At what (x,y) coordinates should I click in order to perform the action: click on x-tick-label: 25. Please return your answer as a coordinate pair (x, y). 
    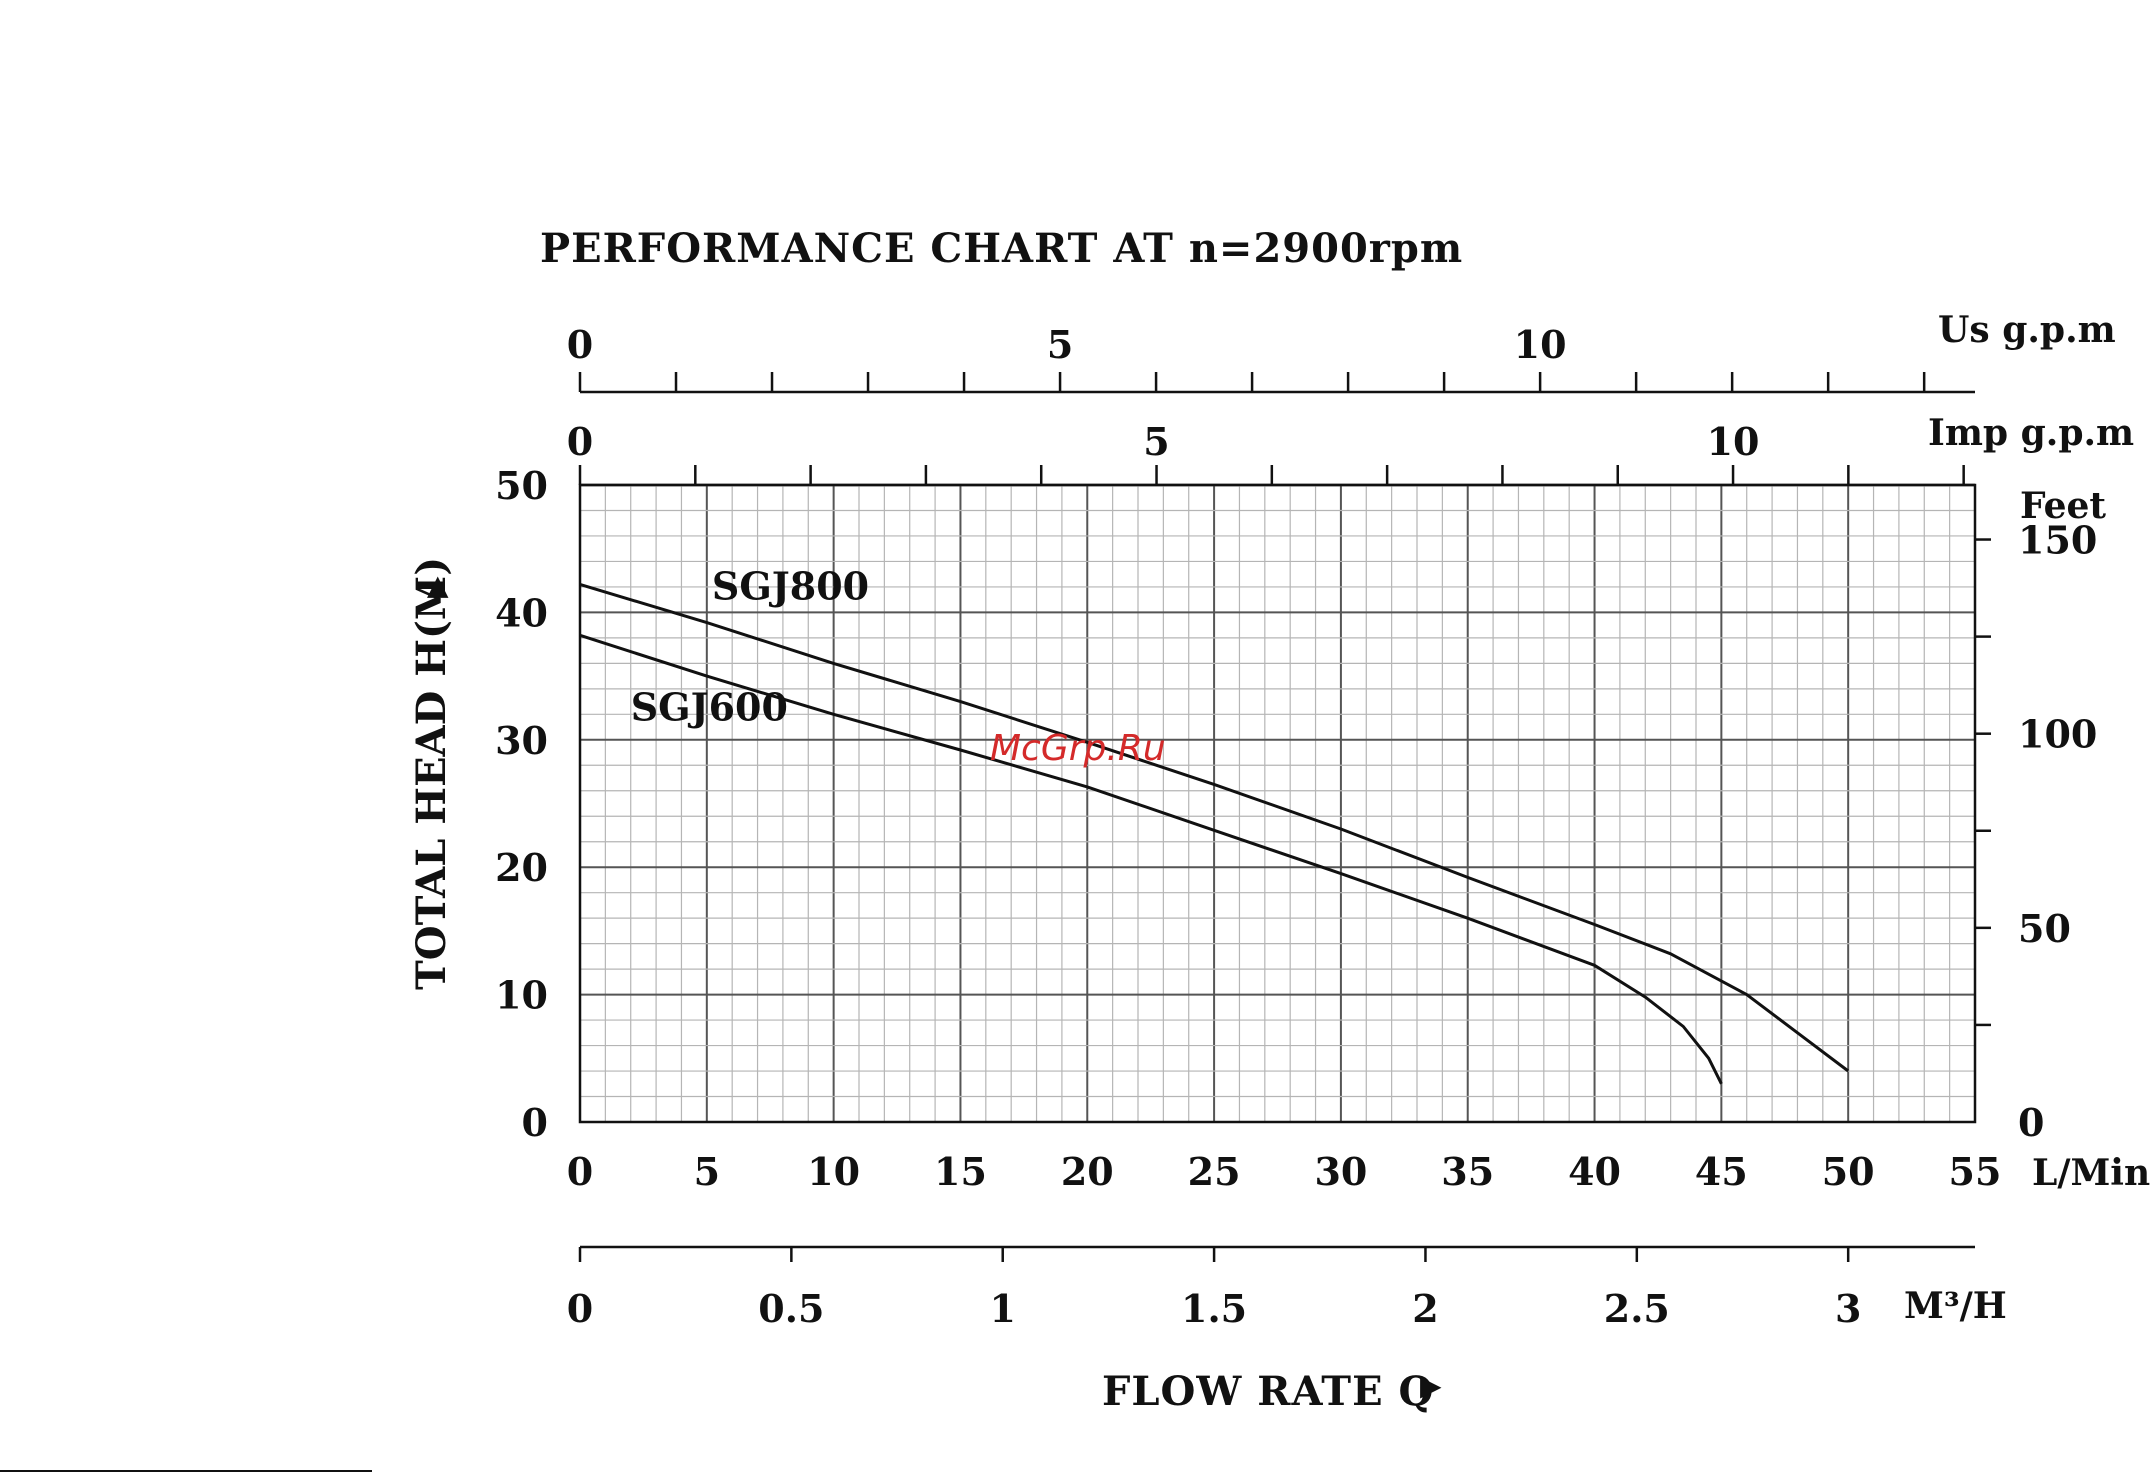
    Looking at the image, I should click on (1214, 1171).